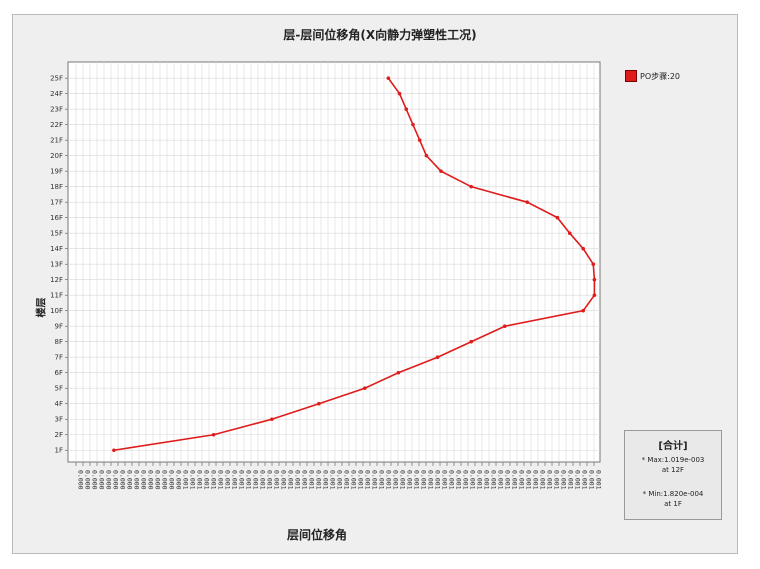  Describe the element at coordinates (56, 110) in the screenshot. I see `y-tick-label: 23F` at that location.